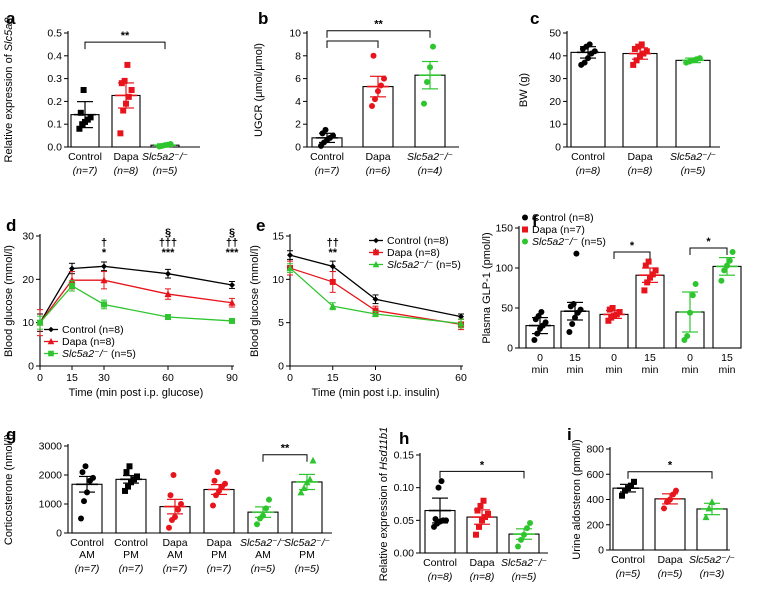  What do you see at coordinates (54, 34) in the screenshot?
I see `y-tick-label: 0.5` at bounding box center [54, 34].